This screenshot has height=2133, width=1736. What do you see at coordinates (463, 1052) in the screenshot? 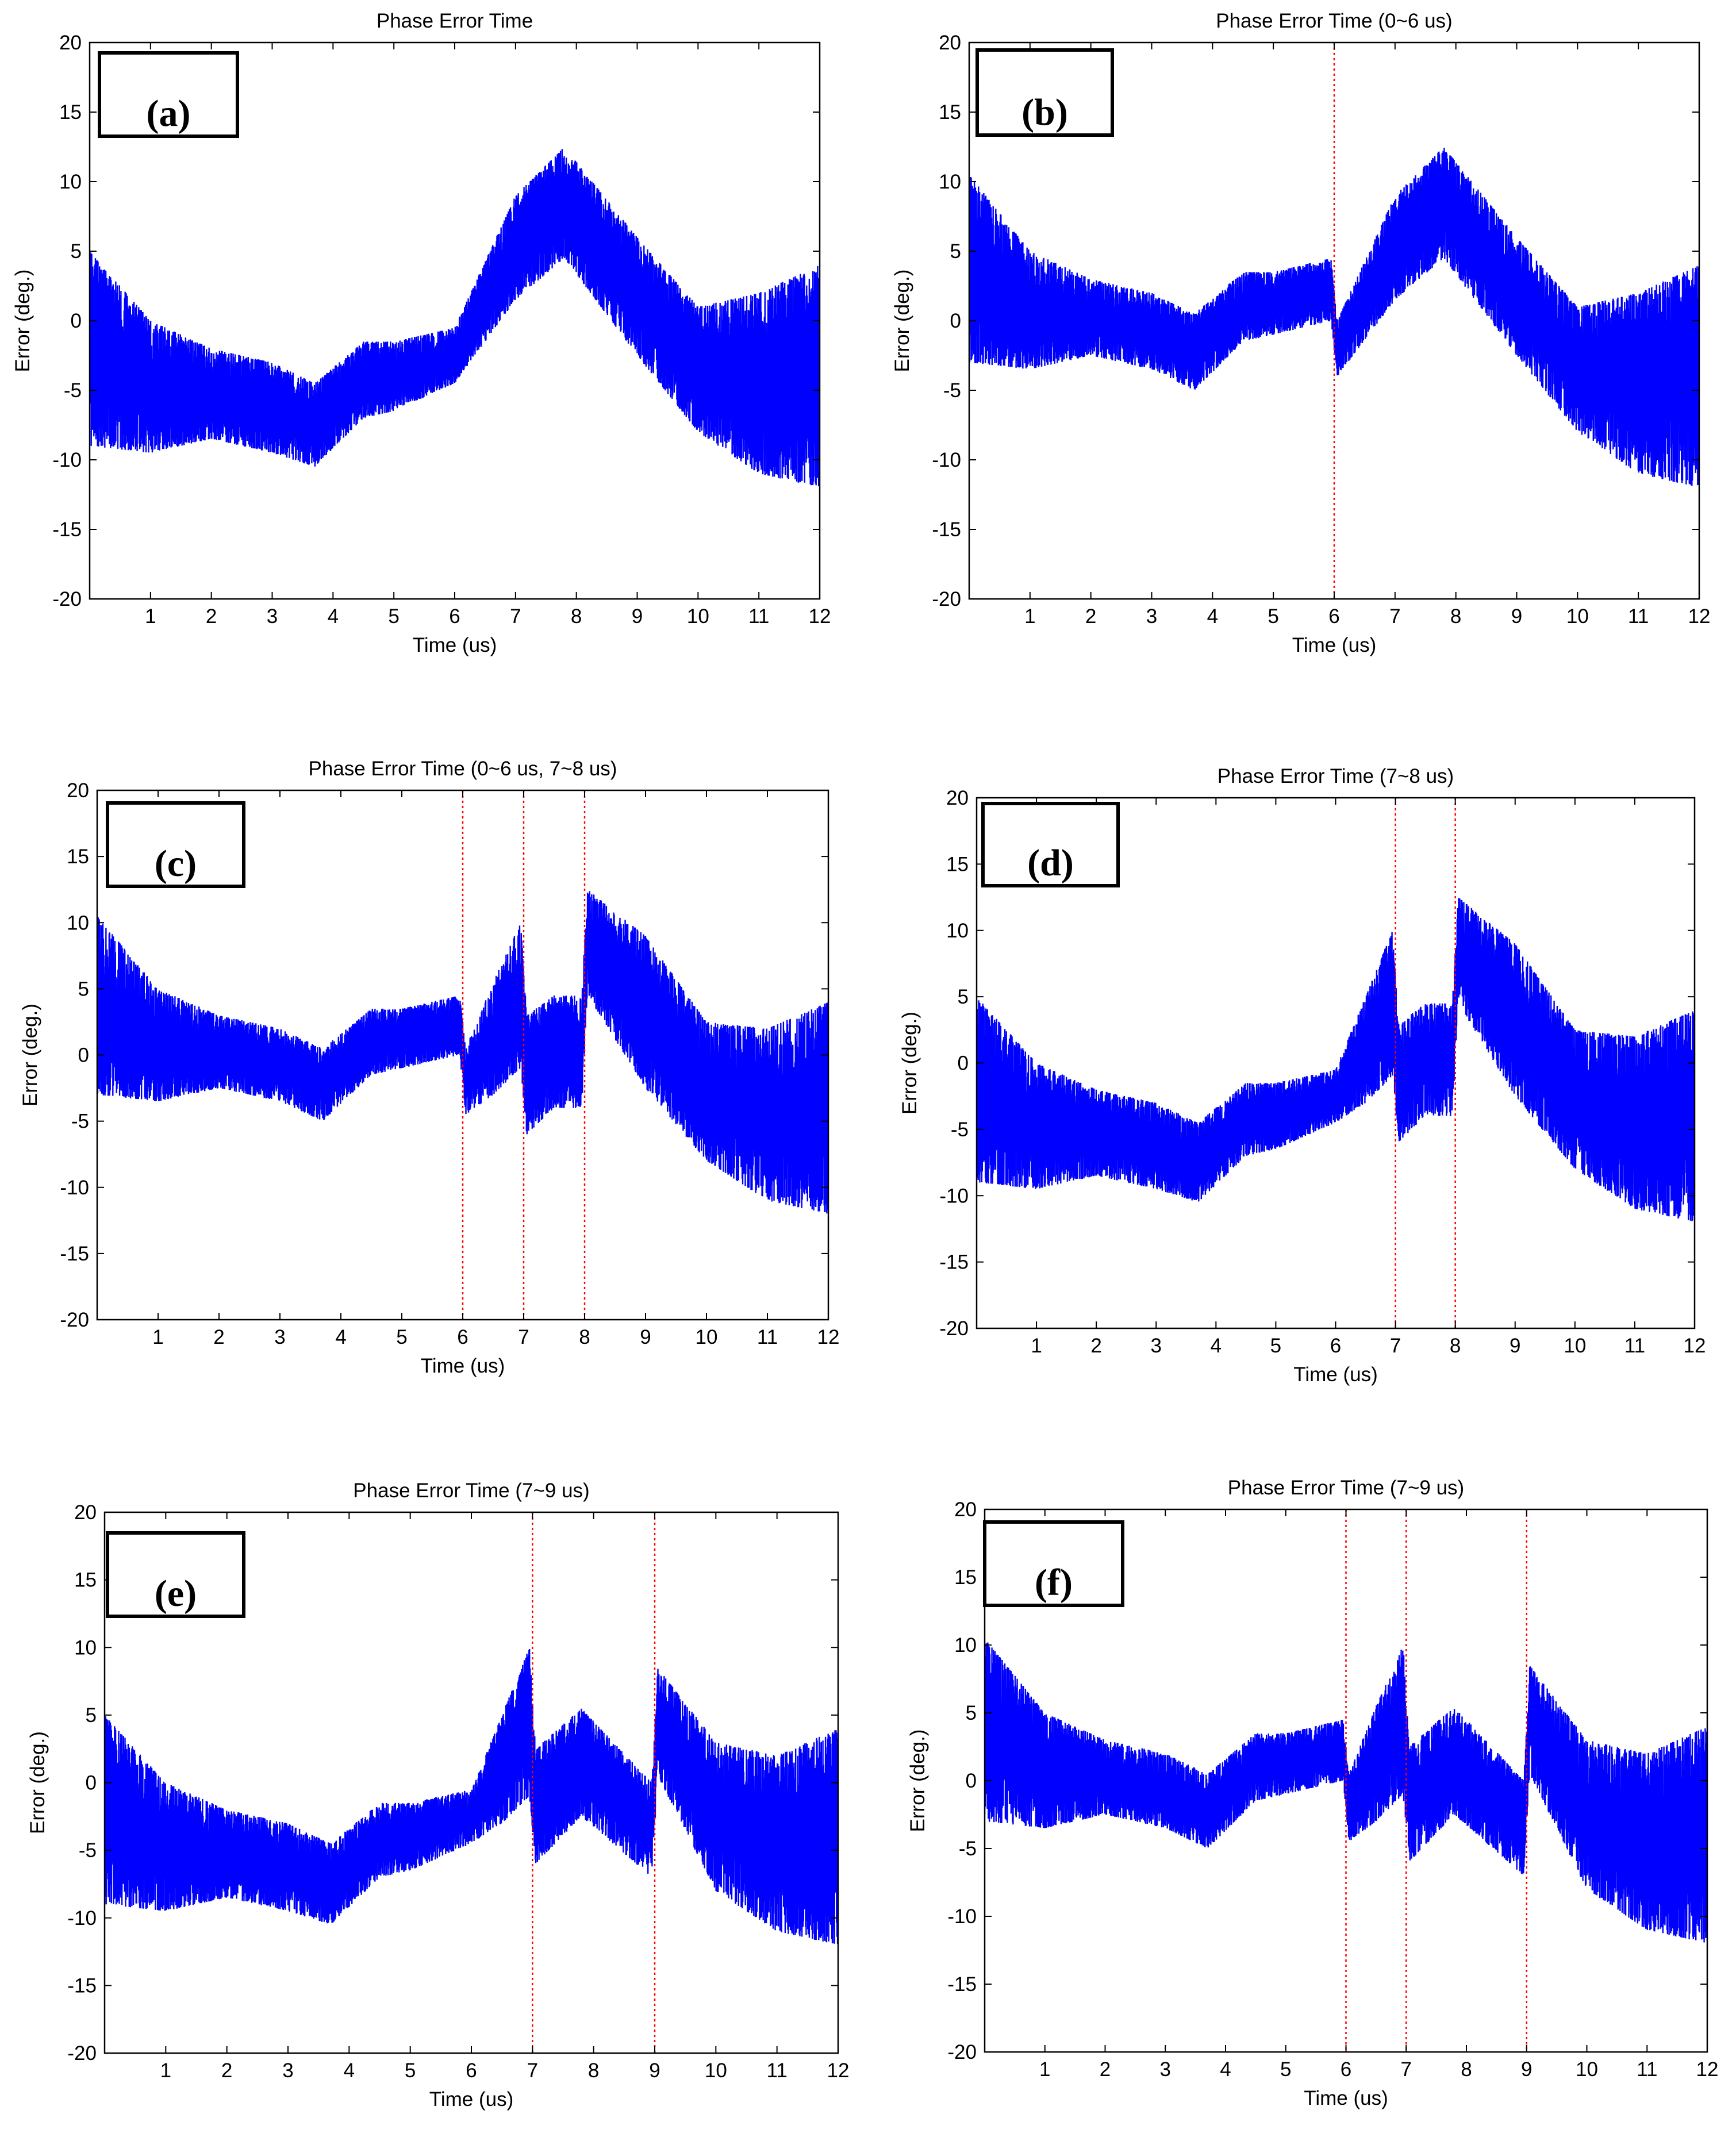
I see `phase-error-series` at bounding box center [463, 1052].